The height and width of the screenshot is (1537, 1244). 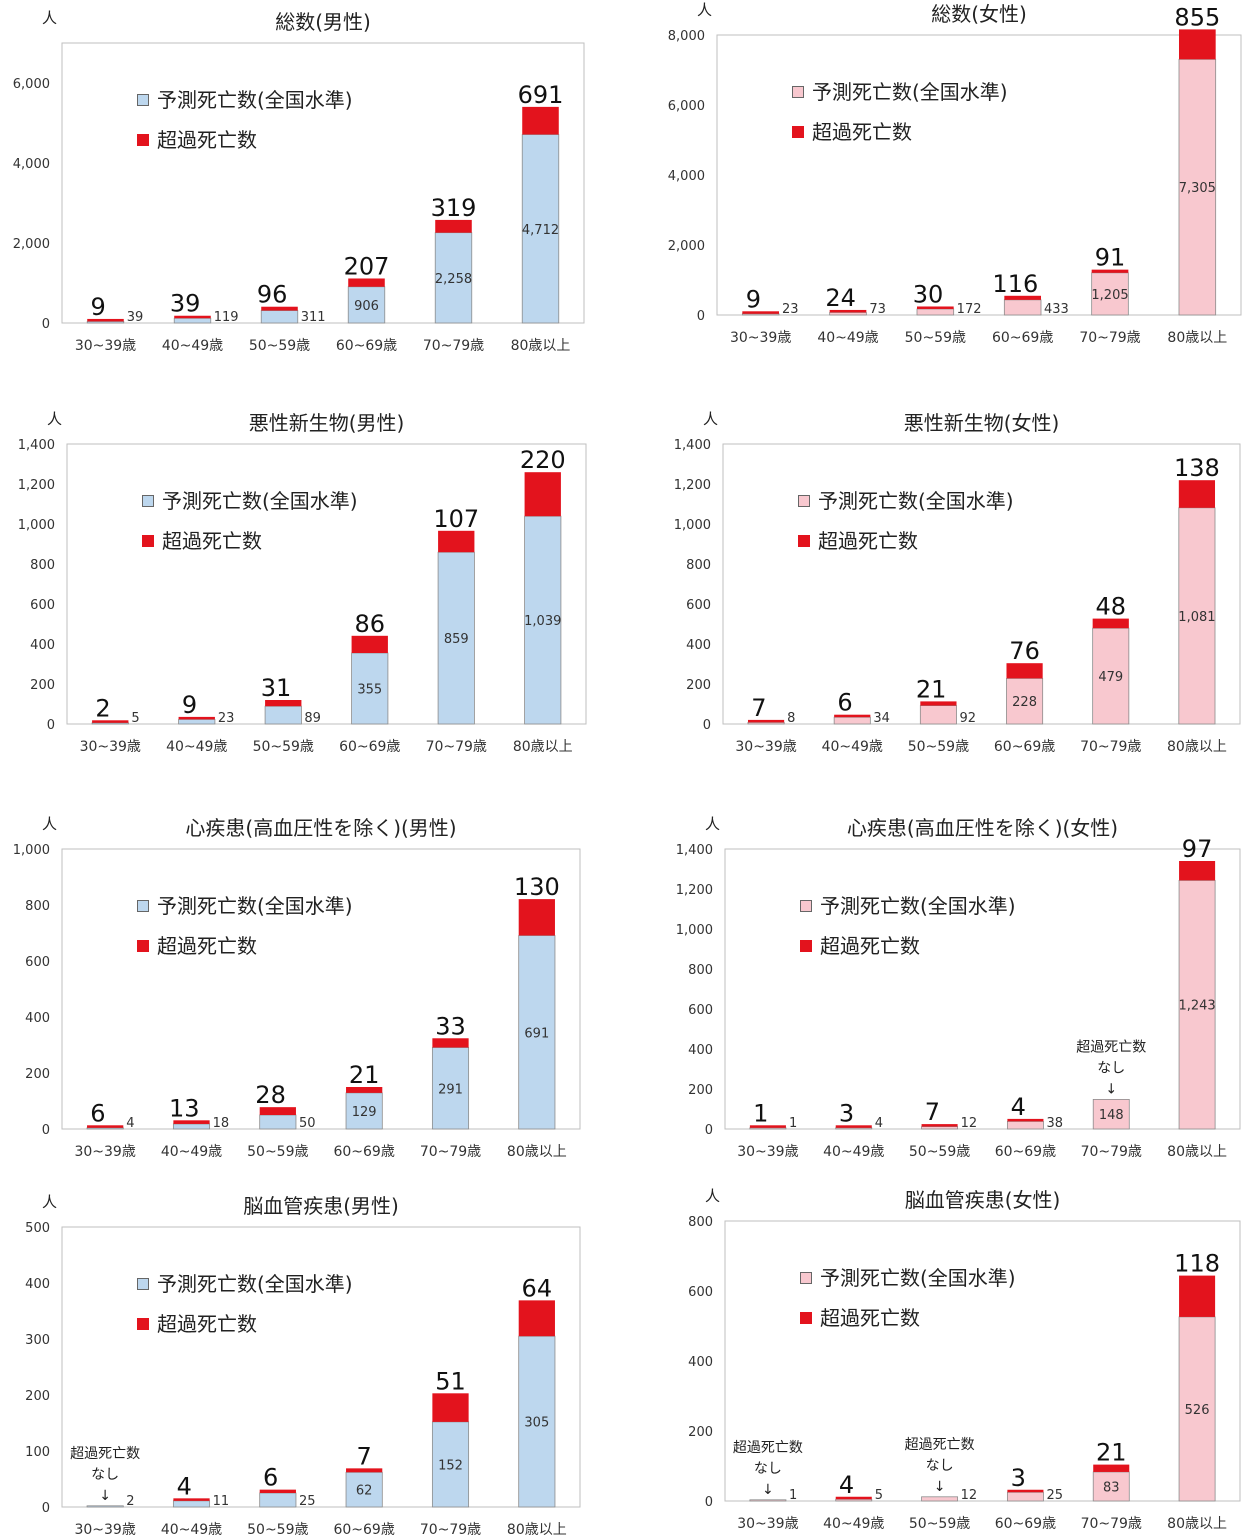 What do you see at coordinates (692, 485) in the screenshot?
I see `y-tick-label: 1,200` at bounding box center [692, 485].